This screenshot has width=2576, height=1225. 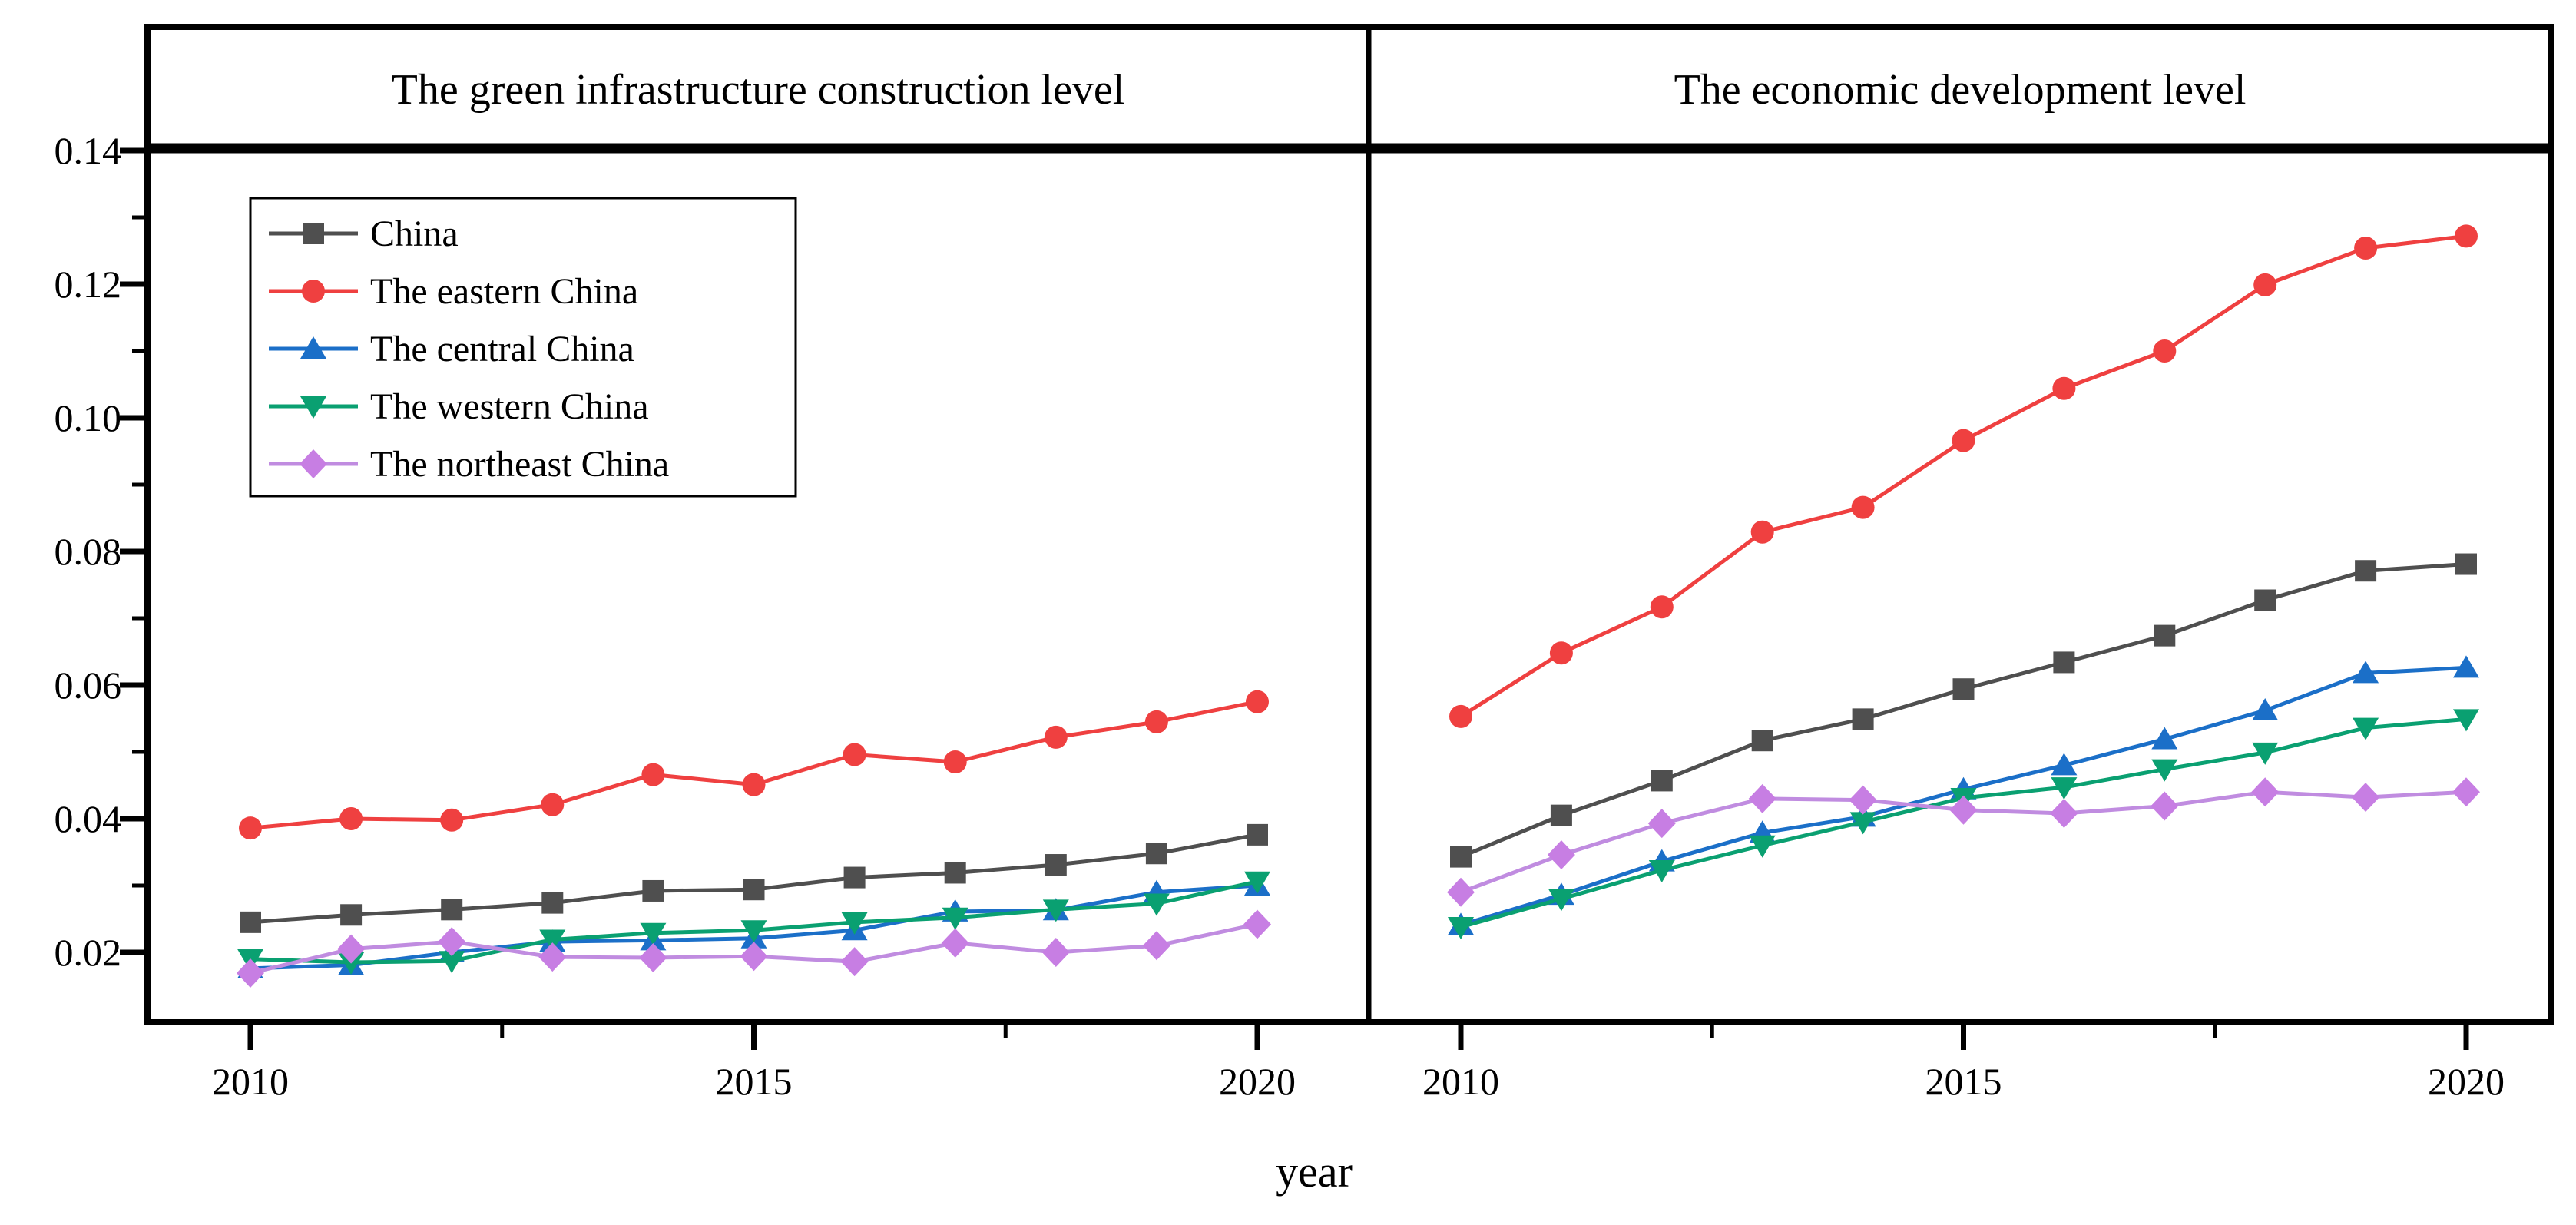 What do you see at coordinates (754, 785) in the screenshot?
I see `data-point-eastern-2015-panel1` at bounding box center [754, 785].